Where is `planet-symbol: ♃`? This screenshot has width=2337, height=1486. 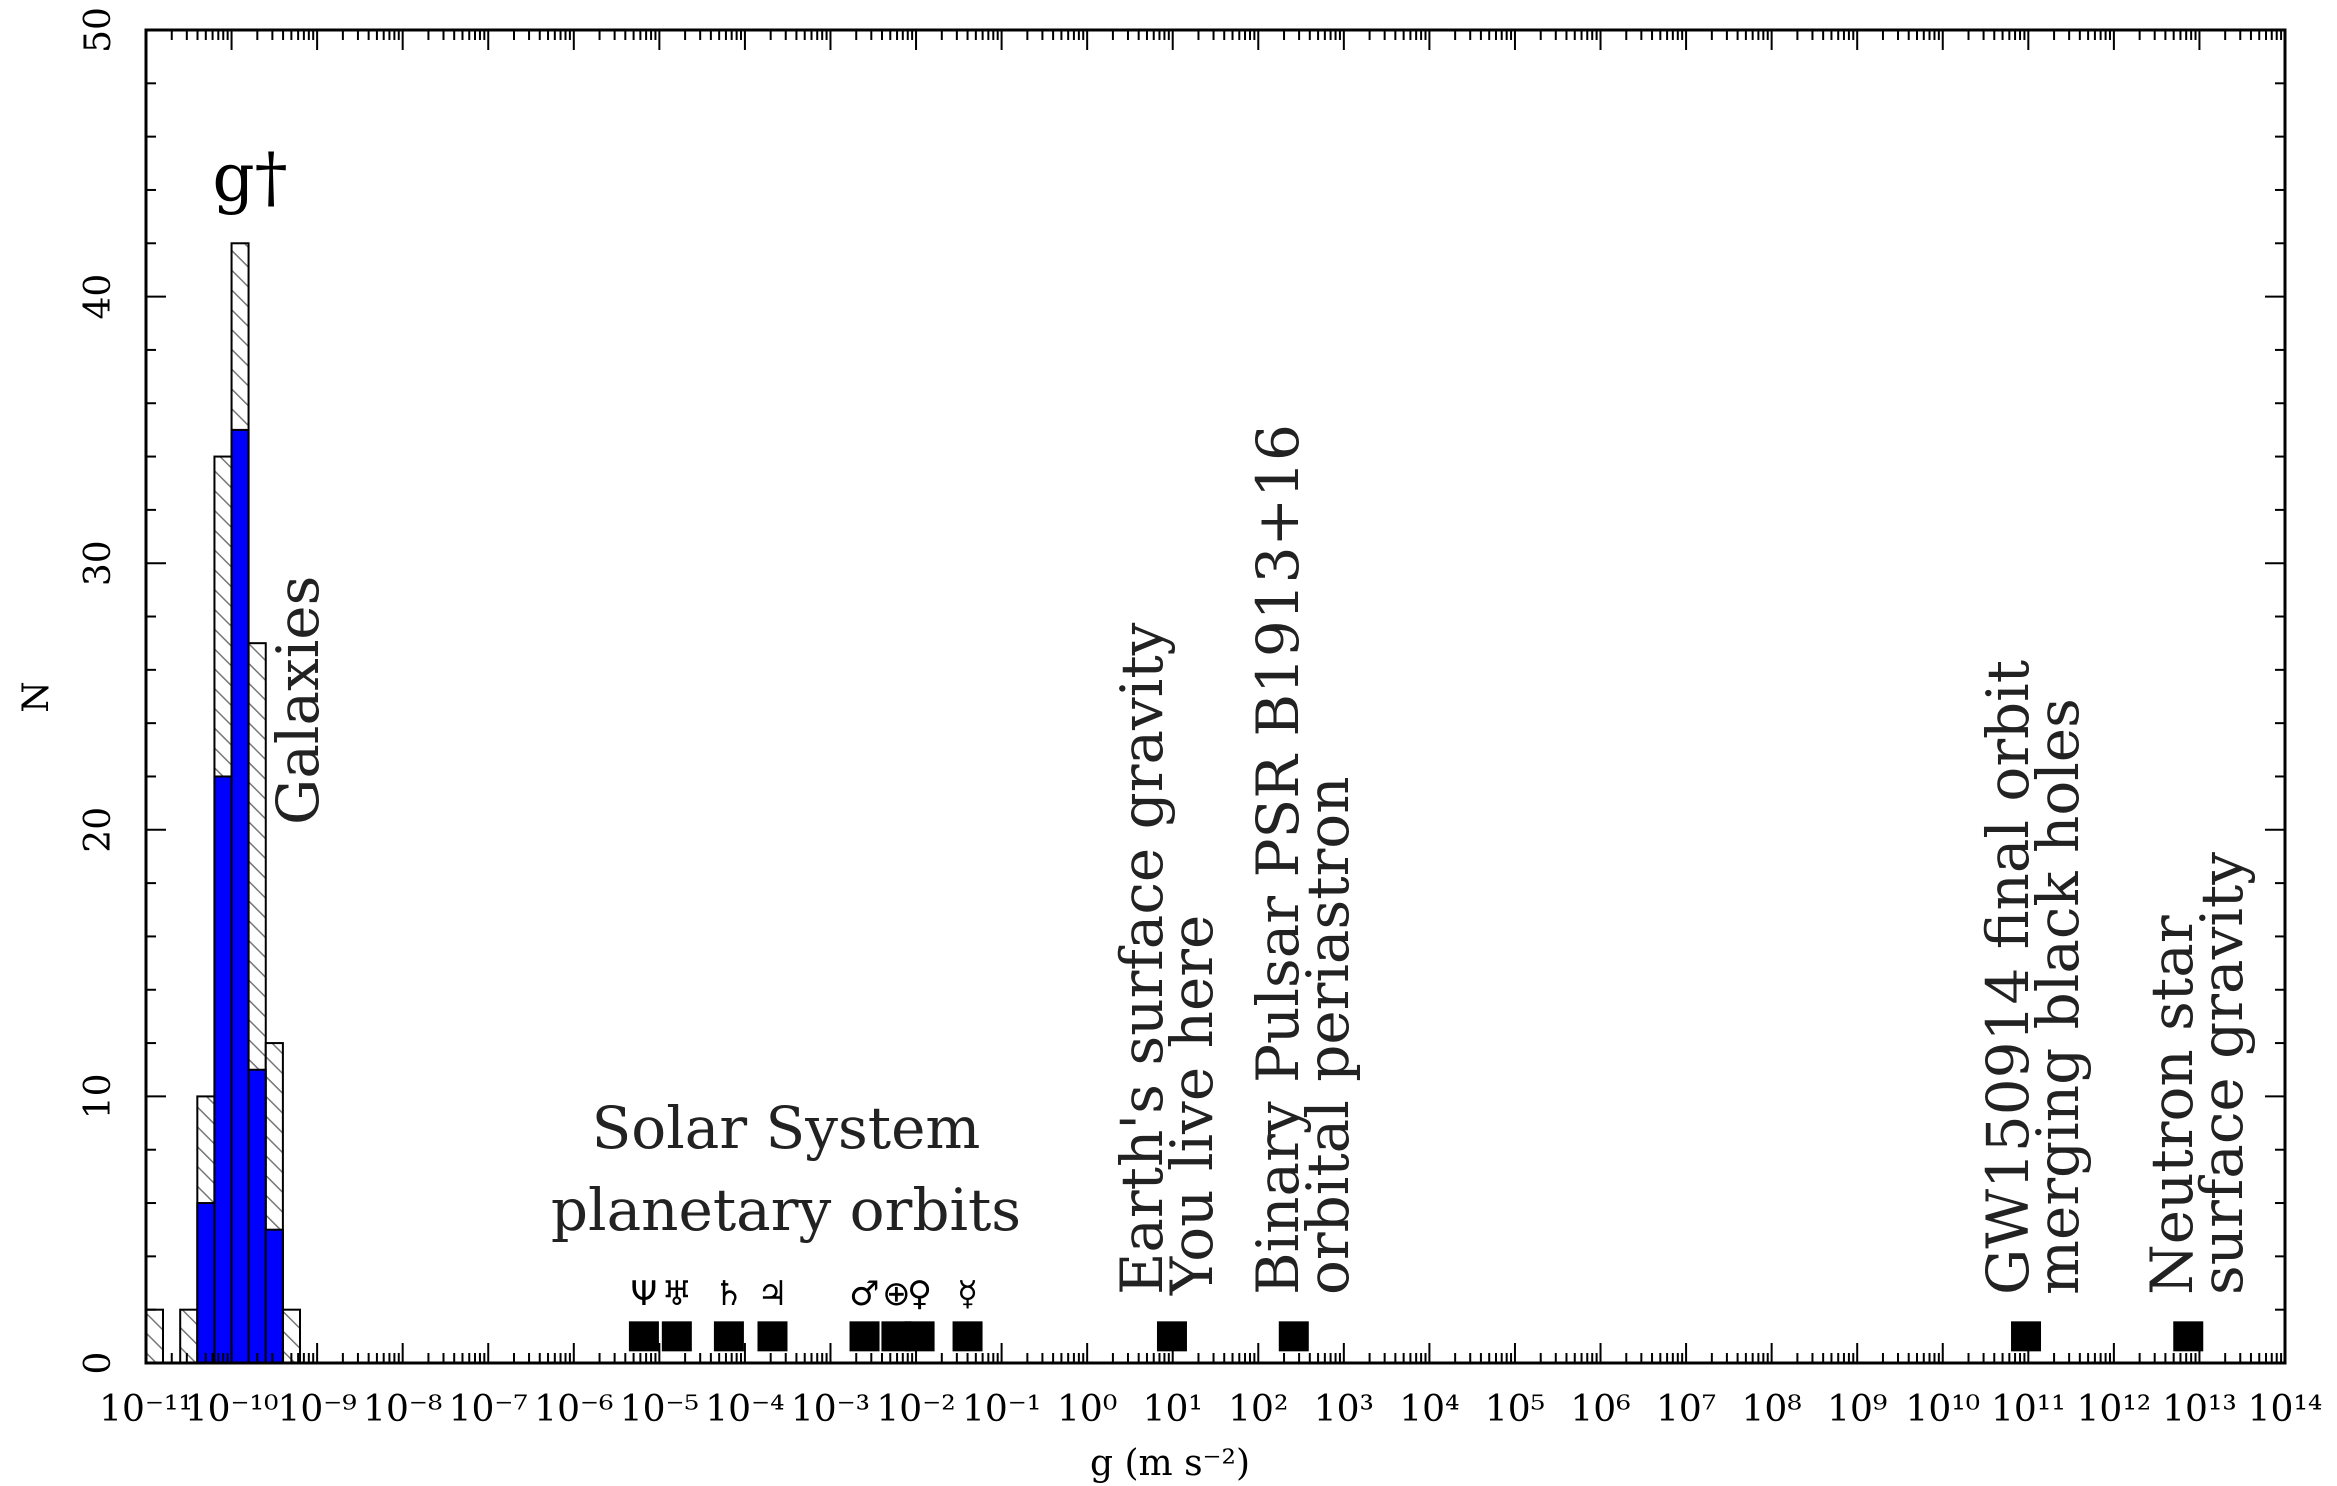
planet-symbol: ♃ is located at coordinates (772, 1294).